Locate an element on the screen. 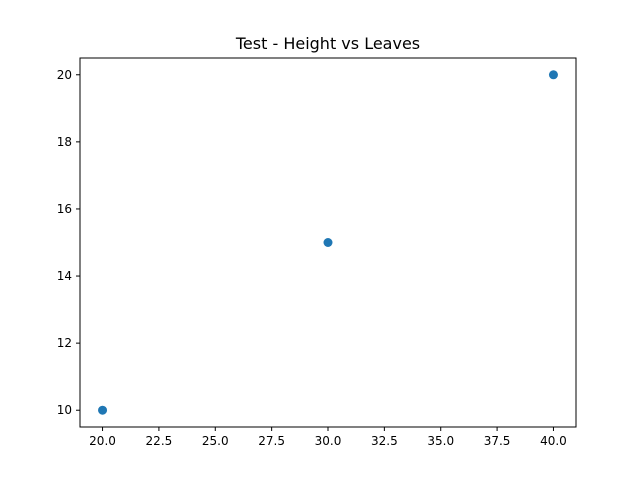 This screenshot has width=640, height=480. y-axis: 10 12 14 16 18 20 is located at coordinates (68, 242).